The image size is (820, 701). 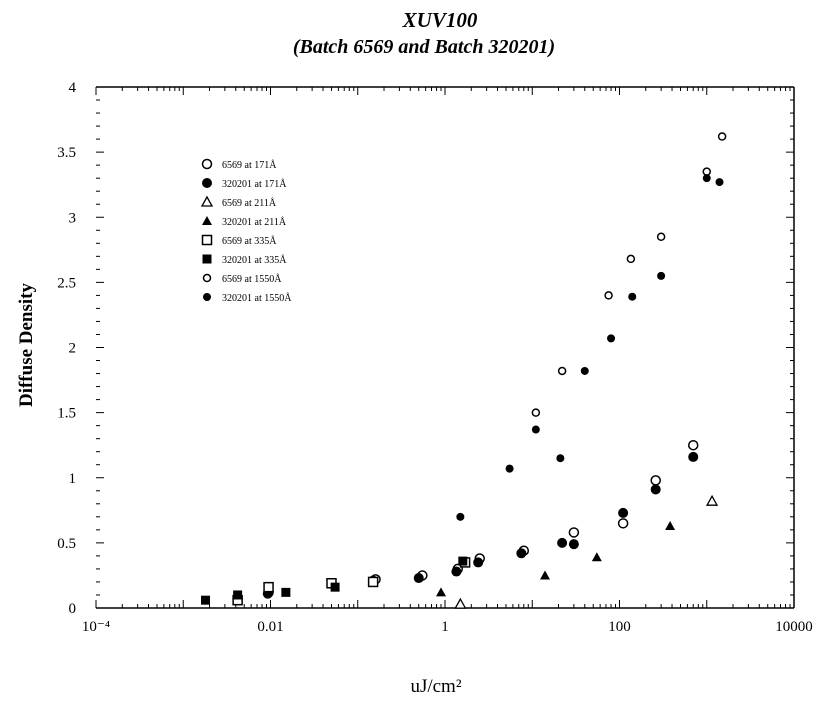 I want to click on chart-title: XUV100, so click(x=440, y=20).